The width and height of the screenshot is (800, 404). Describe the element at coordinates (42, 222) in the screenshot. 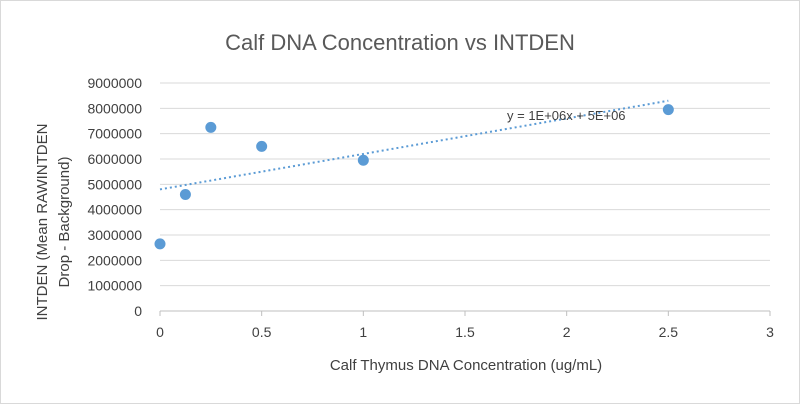

I see `y-axis-label-line1: INTDEN (Mean RAWINTDEN` at that location.